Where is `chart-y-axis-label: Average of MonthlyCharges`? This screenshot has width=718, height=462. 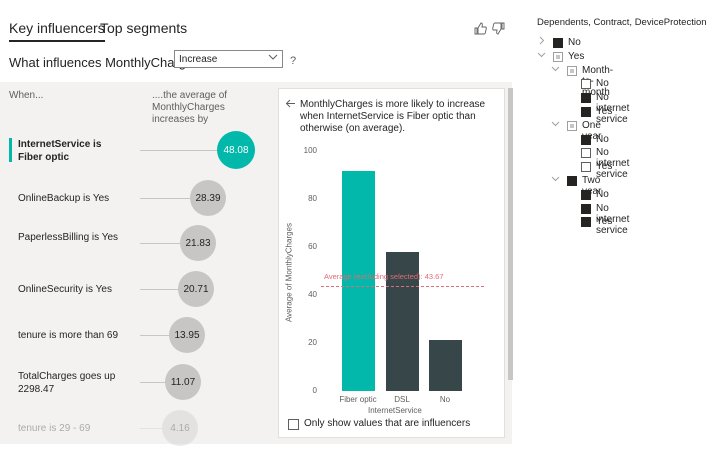
chart-y-axis-label: Average of MonthlyCharges is located at coordinates (289, 272).